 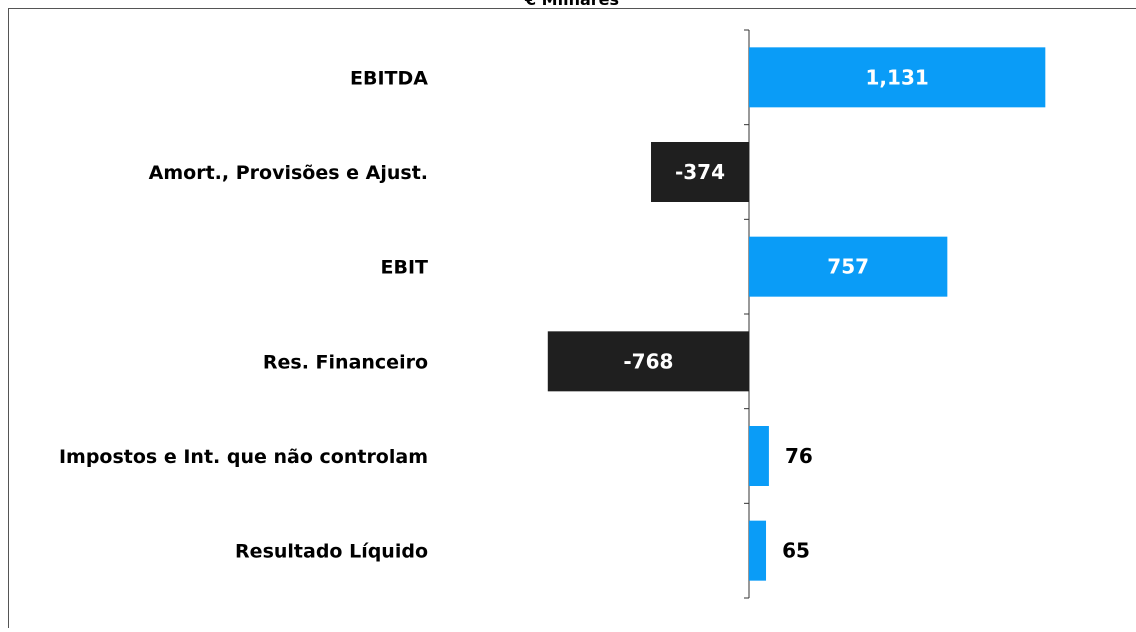 I want to click on category-label: EBITDA, so click(x=389, y=78).